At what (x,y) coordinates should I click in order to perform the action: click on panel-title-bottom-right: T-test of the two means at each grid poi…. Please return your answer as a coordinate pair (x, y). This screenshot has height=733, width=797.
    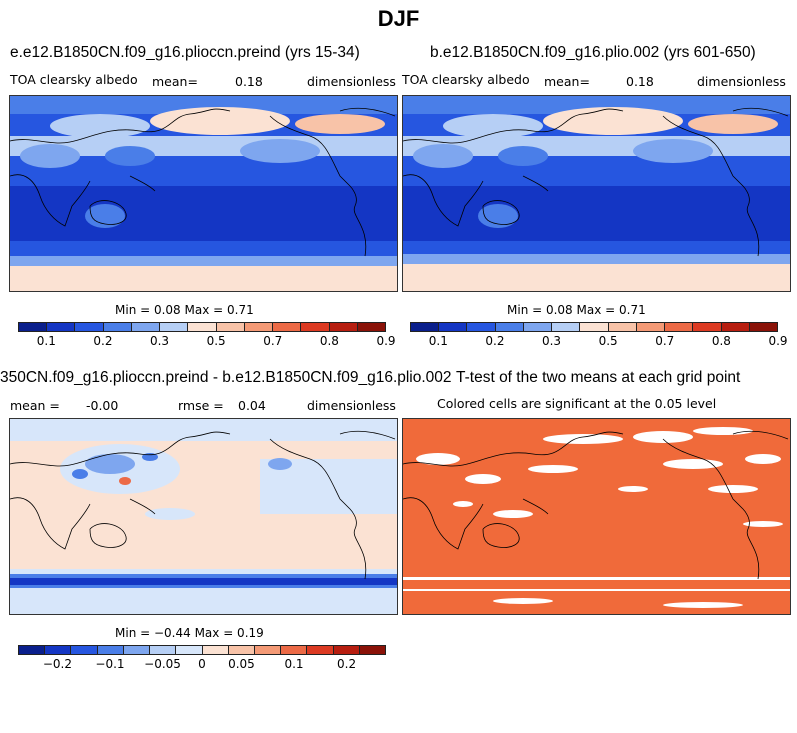
    Looking at the image, I should click on (598, 377).